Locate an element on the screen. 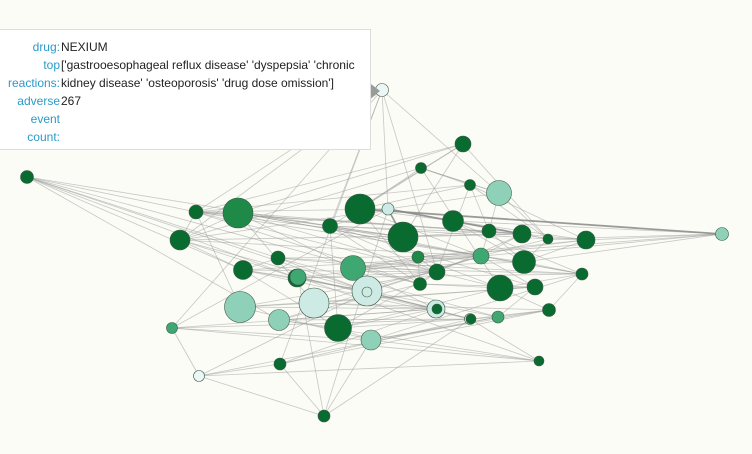 Image resolution: width=752 pixels, height=454 pixels. adverse-count-value: 267 is located at coordinates (71, 101).